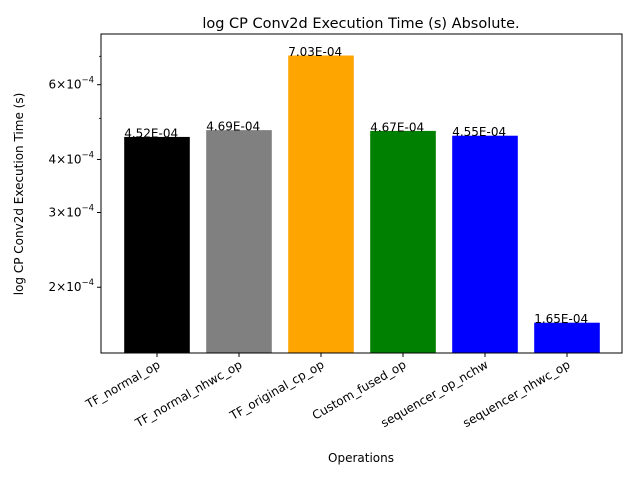 Image resolution: width=640 pixels, height=480 pixels. Describe the element at coordinates (233, 127) in the screenshot. I see `data-label-TF_normal_nhwc_op: 4.69E-04` at that location.